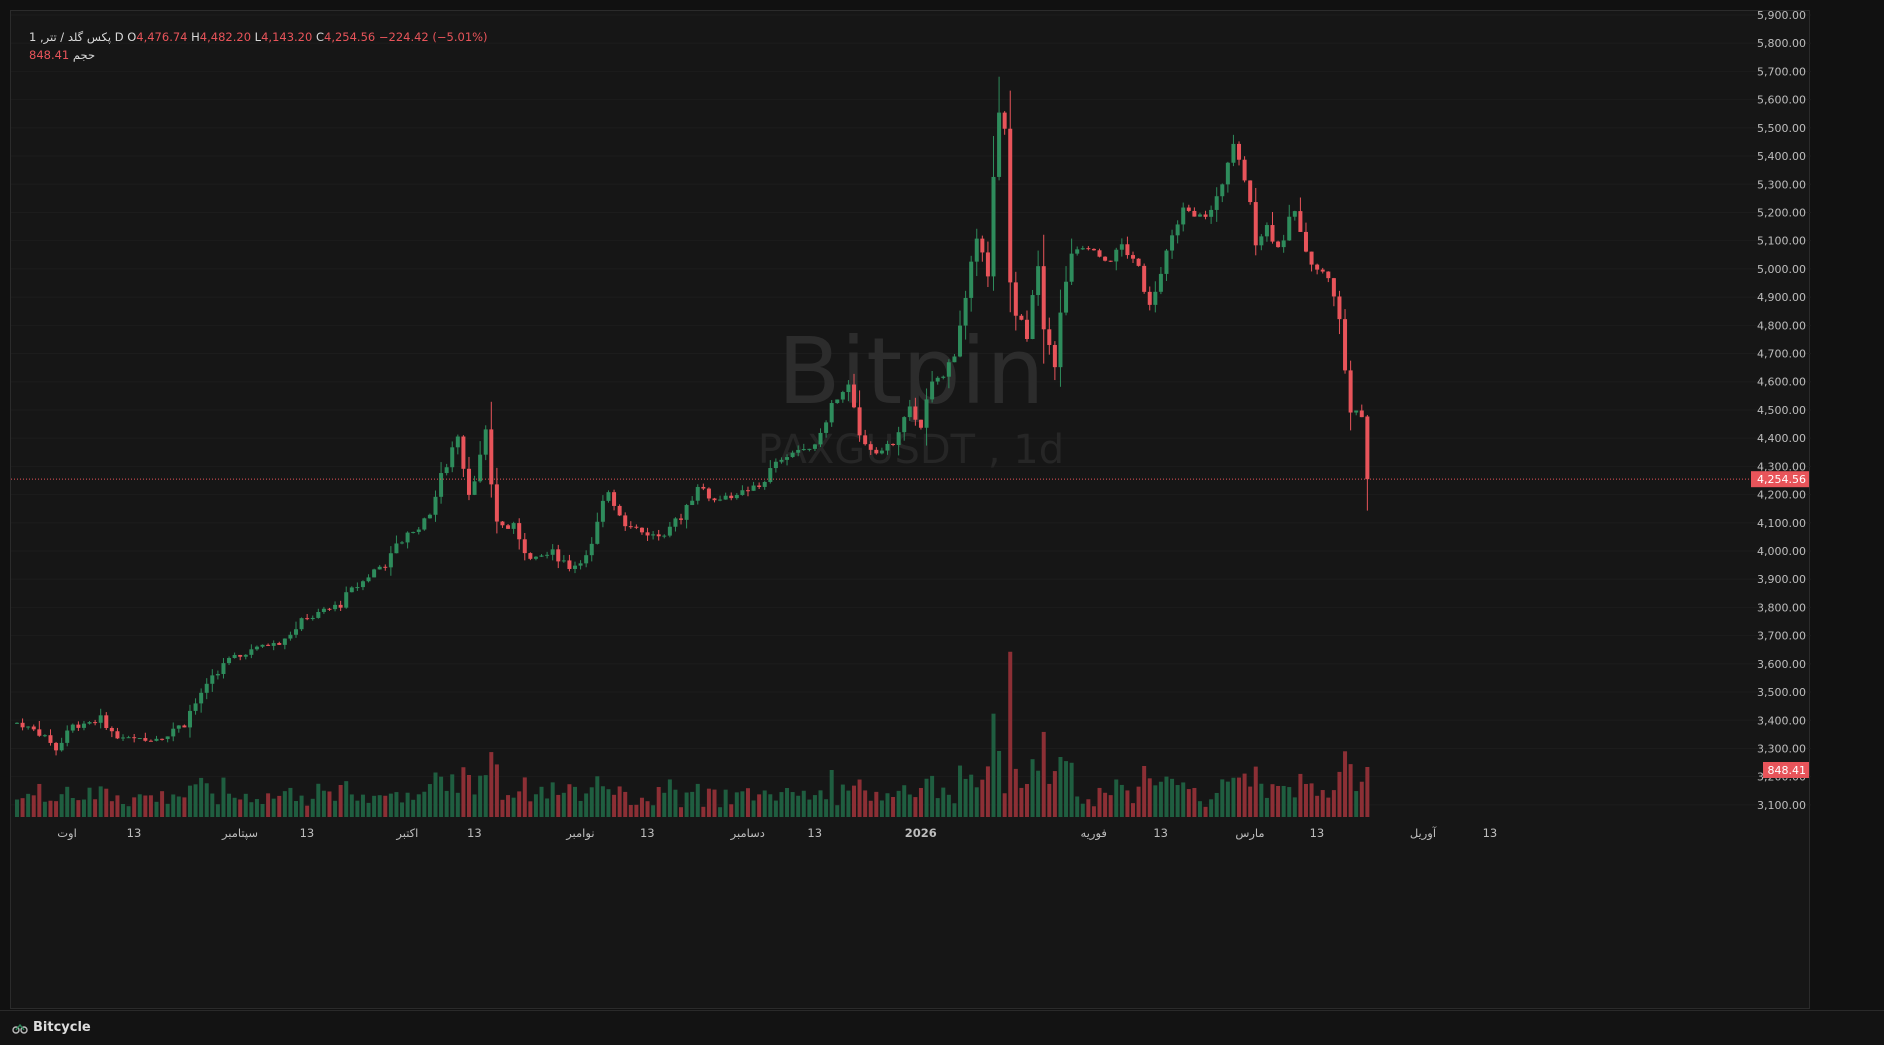 The width and height of the screenshot is (1884, 1045). I want to click on y-tick-label: 3,600.00, so click(1781, 664).